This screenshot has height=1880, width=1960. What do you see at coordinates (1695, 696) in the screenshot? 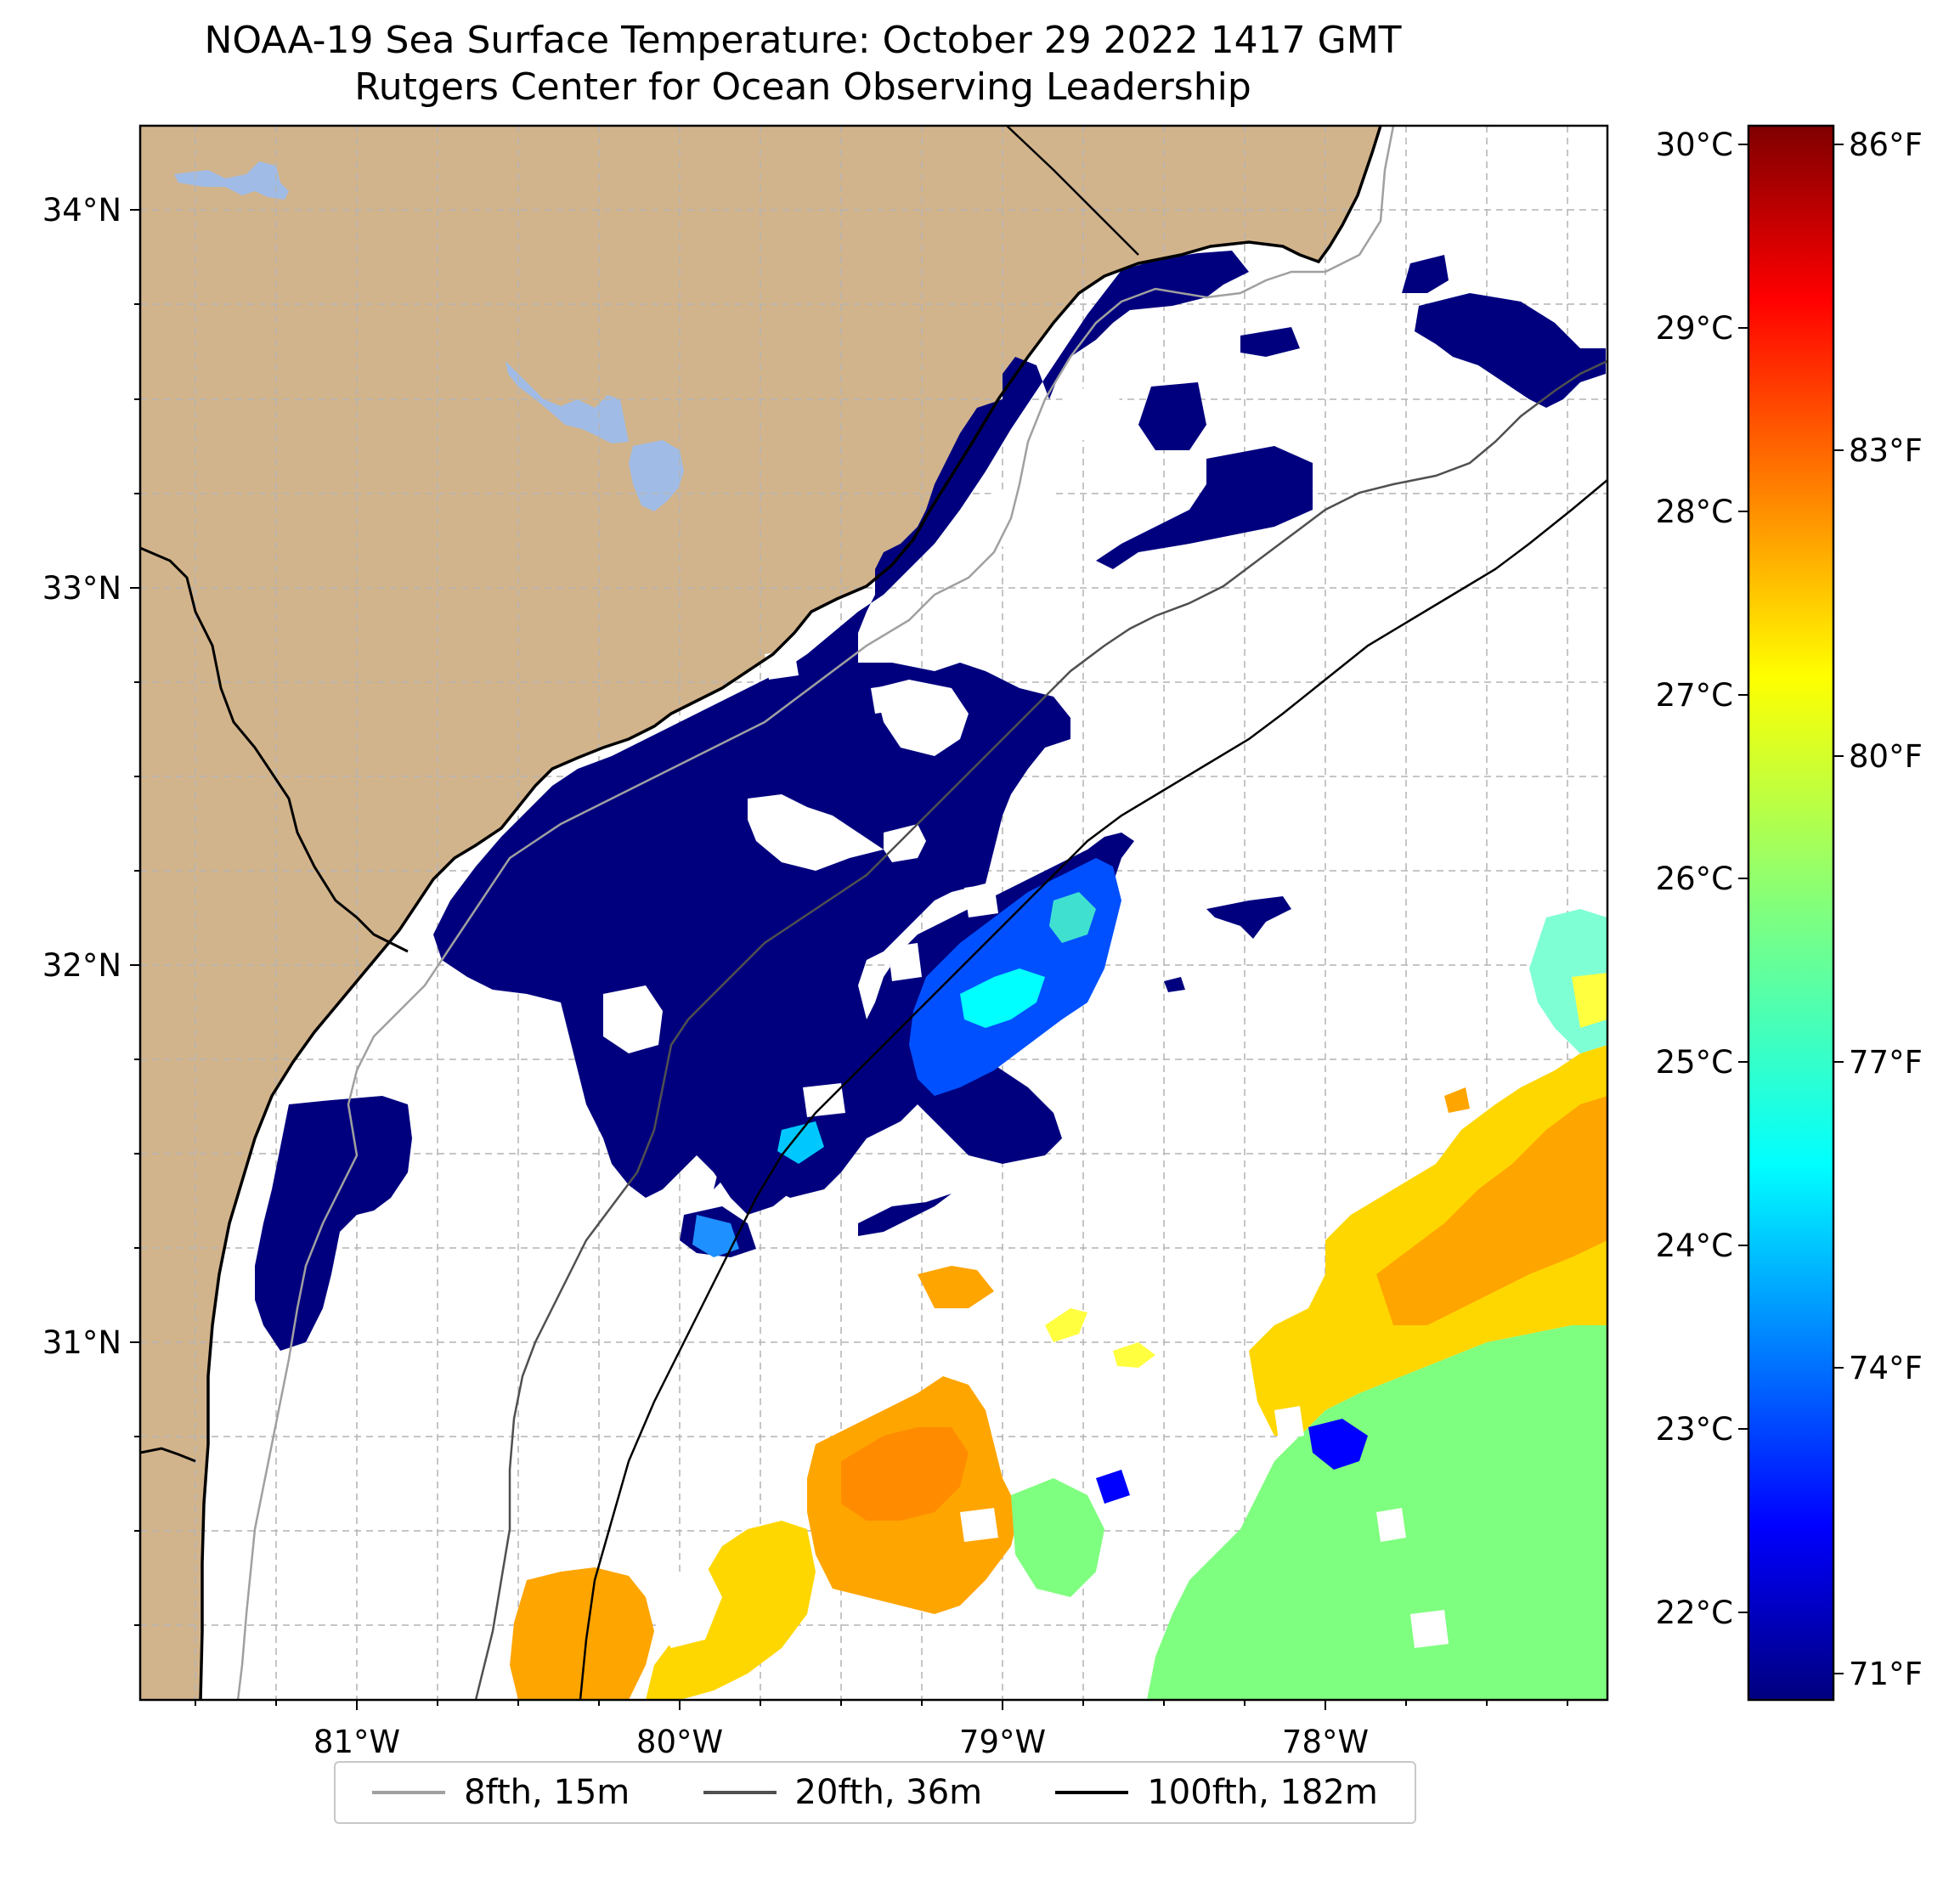
I see `celsius-tick-label: 27°C` at bounding box center [1695, 696].